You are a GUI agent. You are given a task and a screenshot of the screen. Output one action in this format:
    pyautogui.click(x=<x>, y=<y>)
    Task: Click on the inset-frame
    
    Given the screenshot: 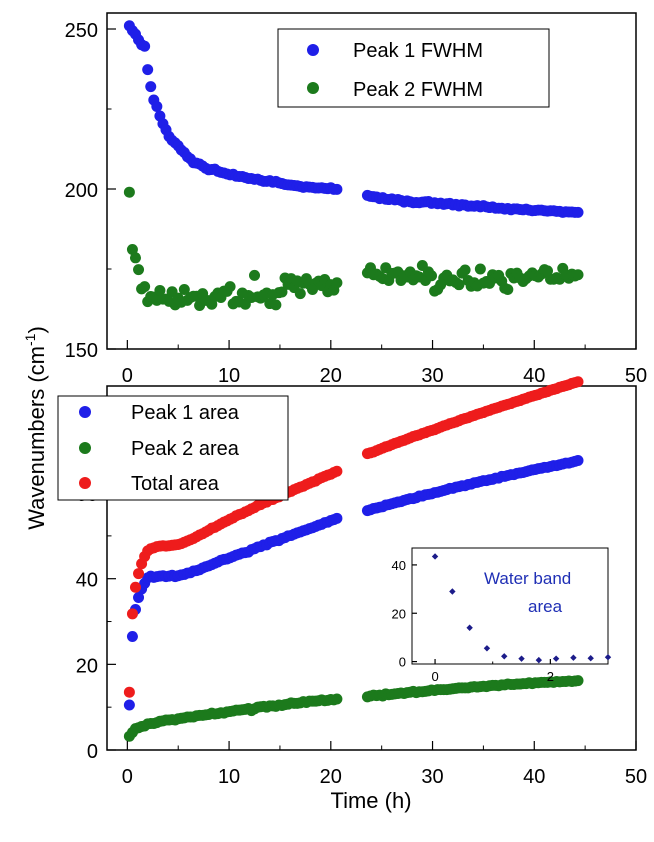 What is the action you would take?
    pyautogui.click(x=510, y=606)
    